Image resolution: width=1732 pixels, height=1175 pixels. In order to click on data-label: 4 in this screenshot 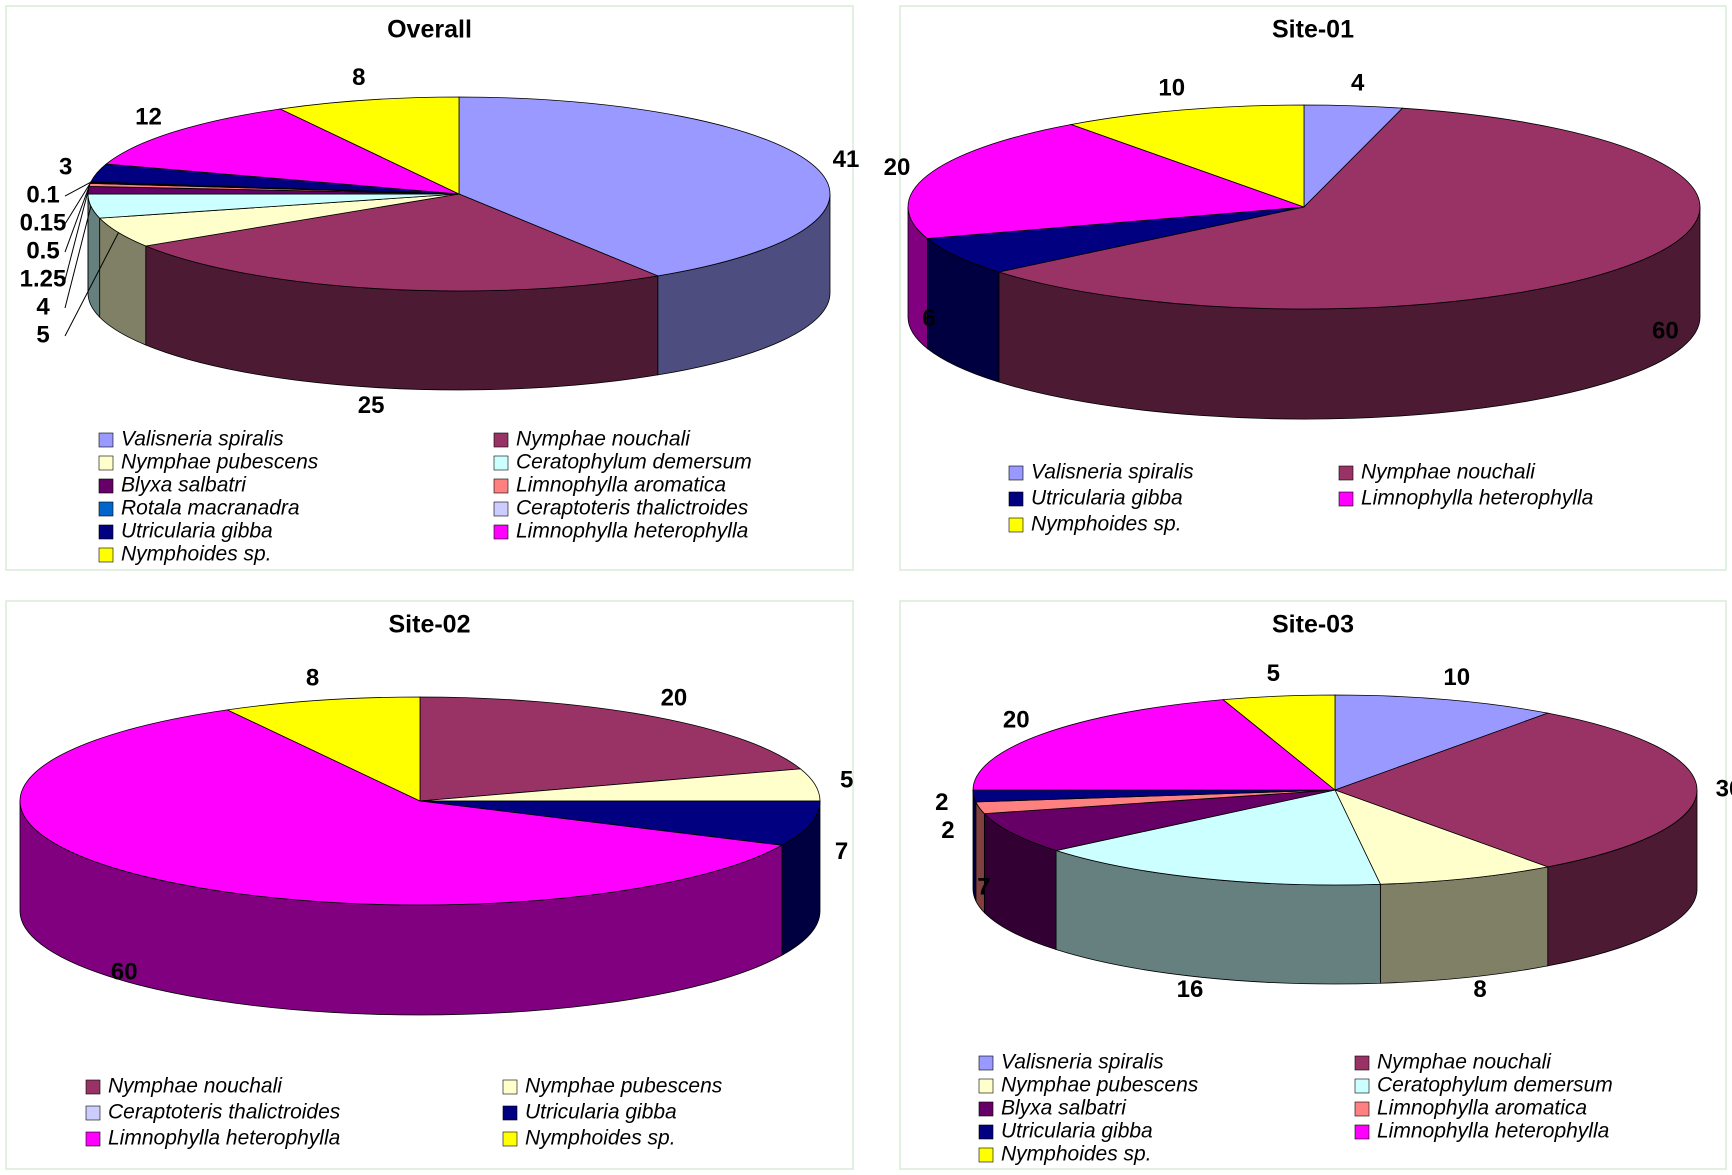, I will do `click(43, 306)`.